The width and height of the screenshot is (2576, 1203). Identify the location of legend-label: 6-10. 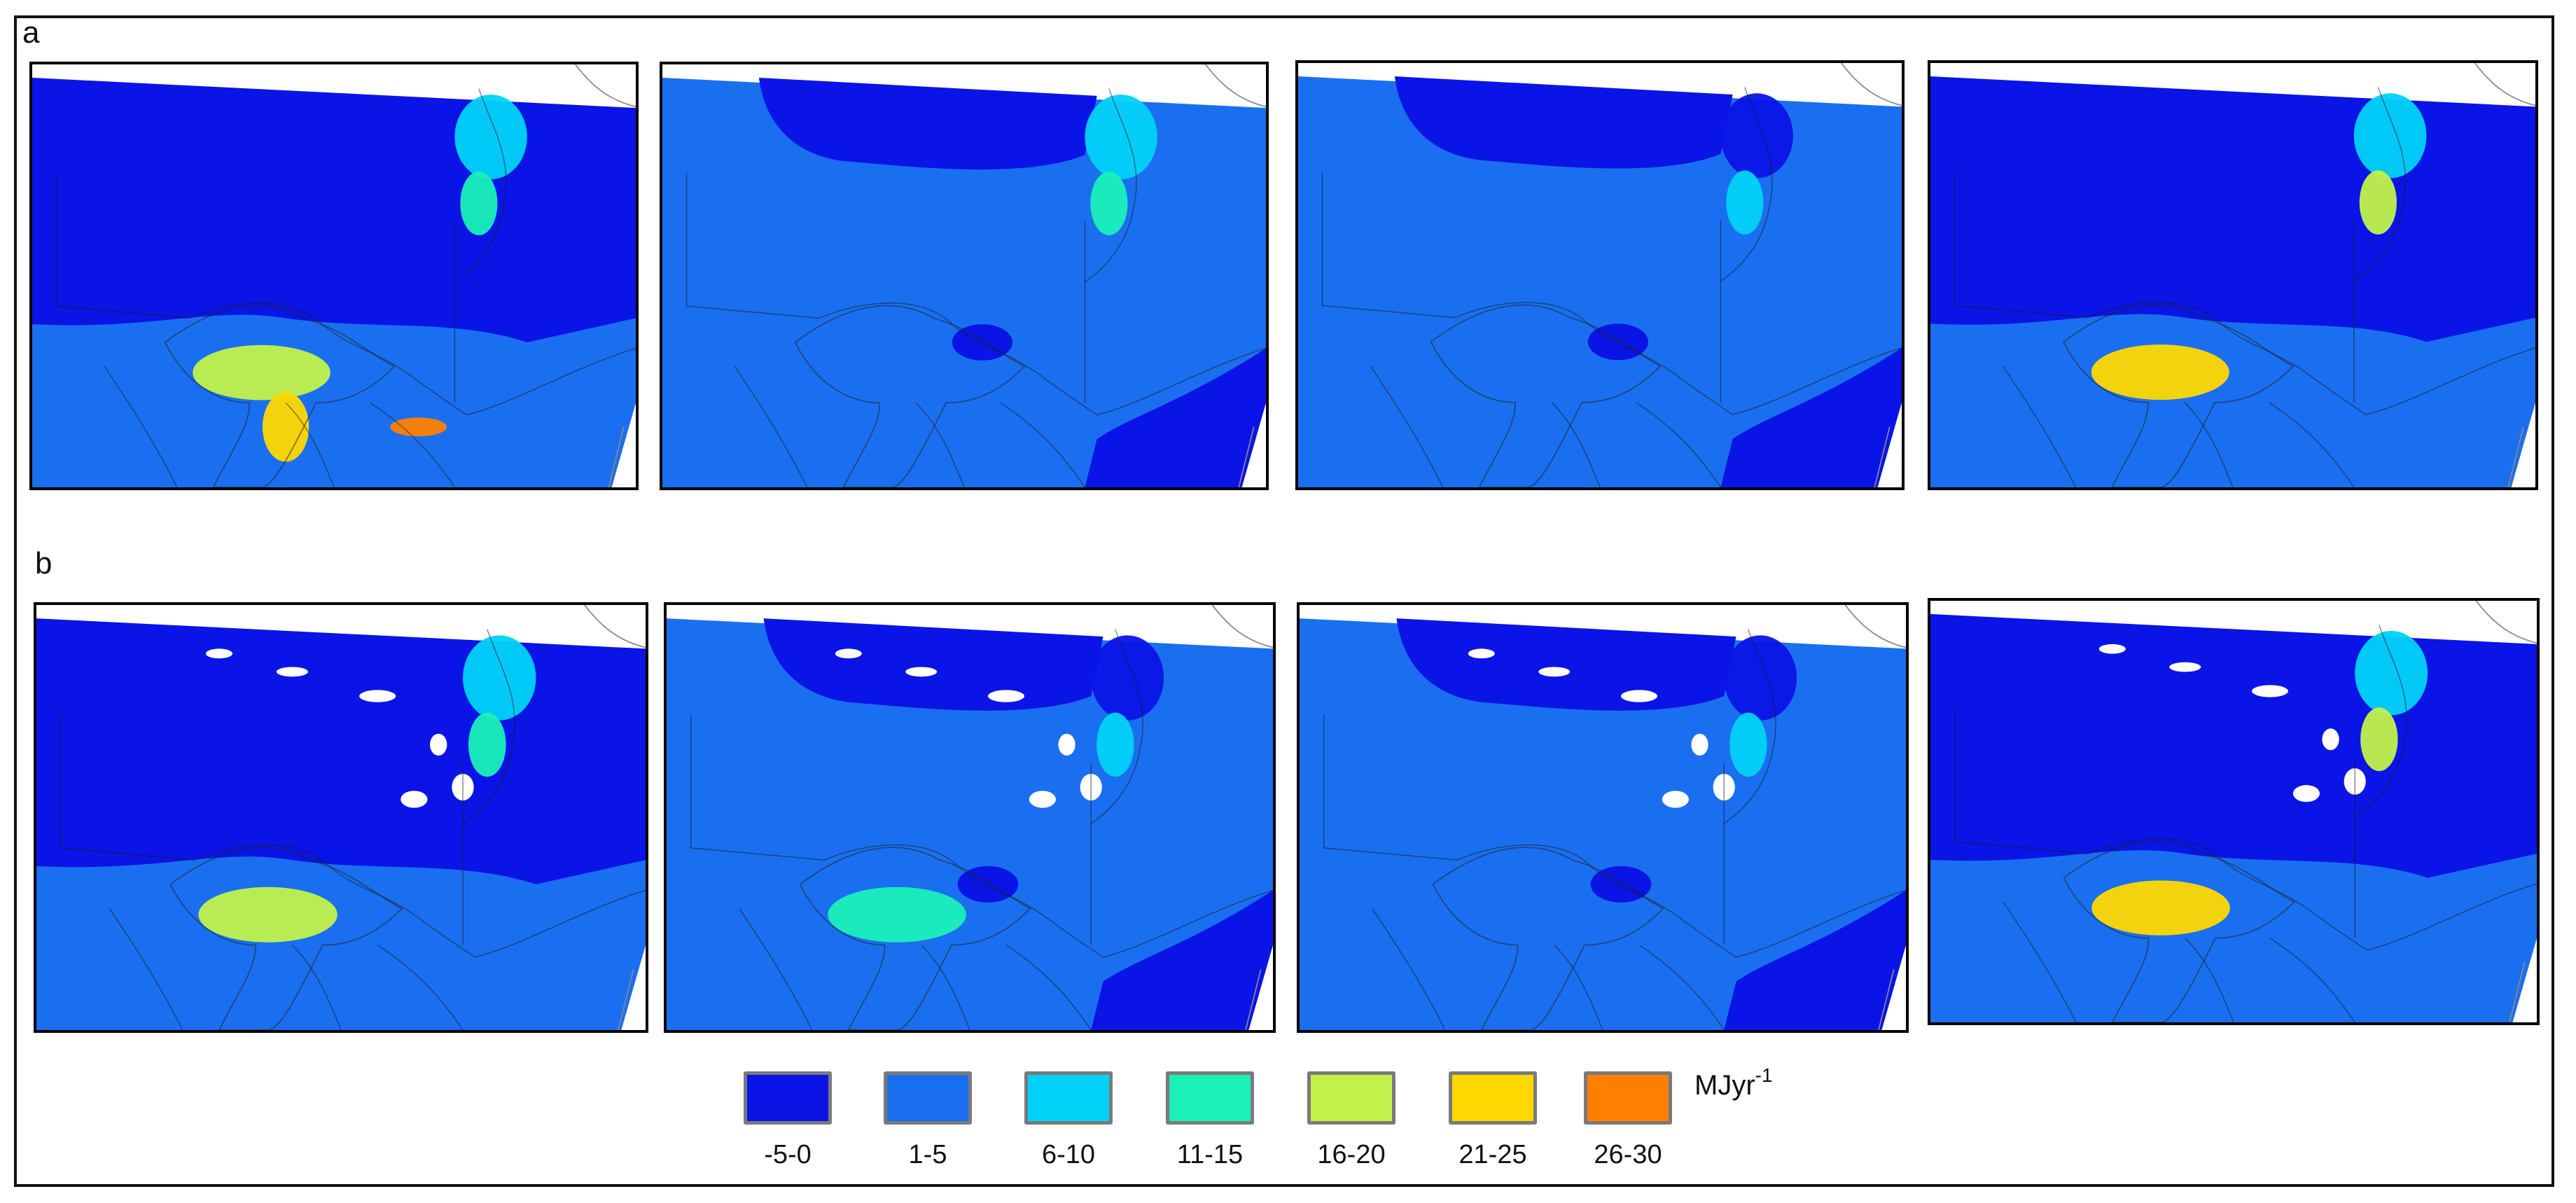
(1068, 1154).